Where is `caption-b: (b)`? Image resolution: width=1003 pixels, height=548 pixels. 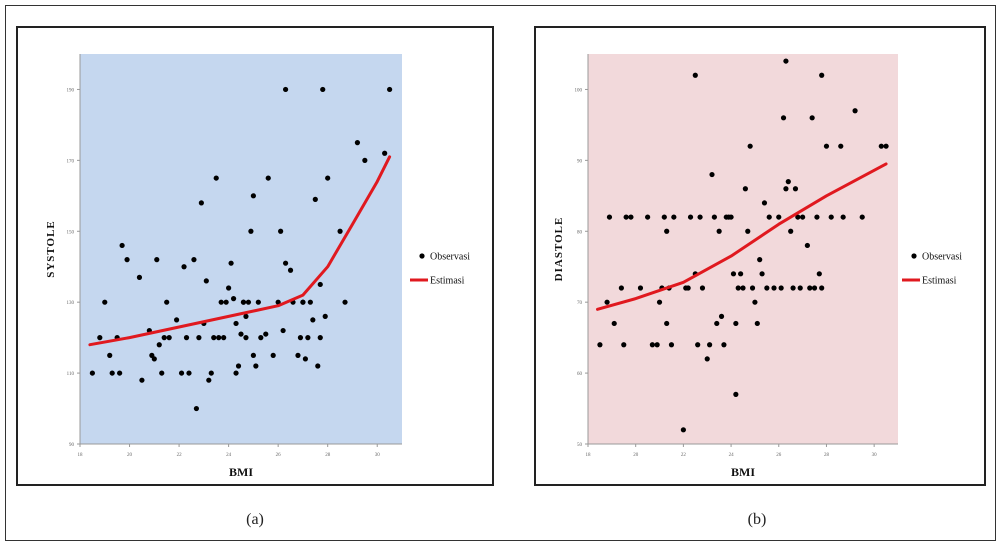
caption-b: (b) is located at coordinates (757, 519).